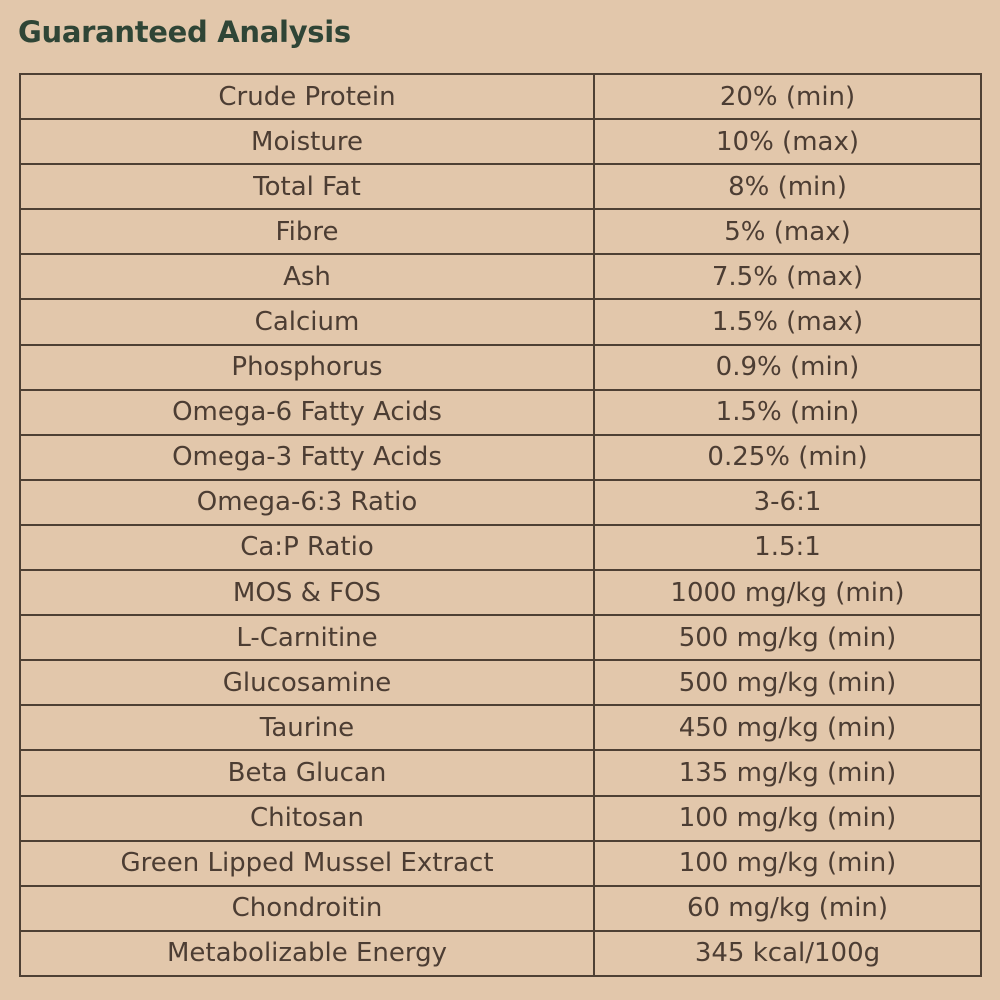  I want to click on nutrient-cell: Omega-6 Fatty Acids, so click(307, 412).